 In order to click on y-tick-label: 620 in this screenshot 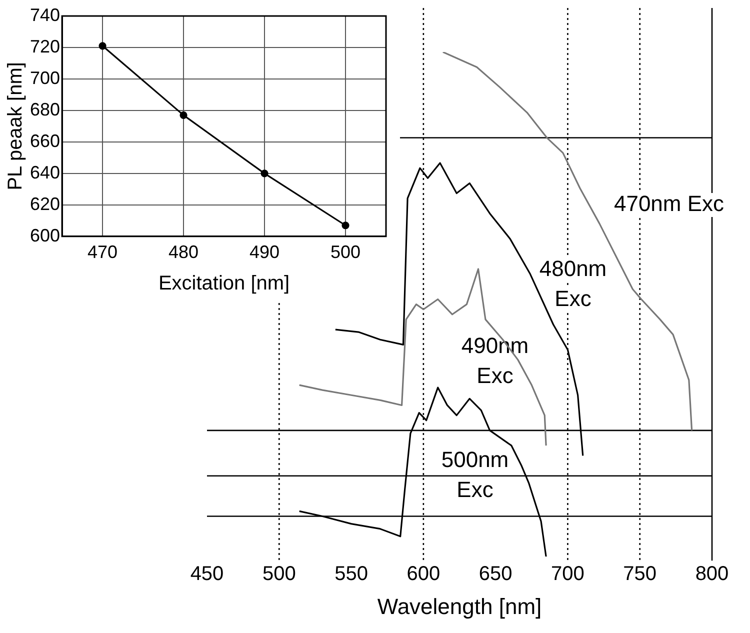, I will do `click(45, 204)`.